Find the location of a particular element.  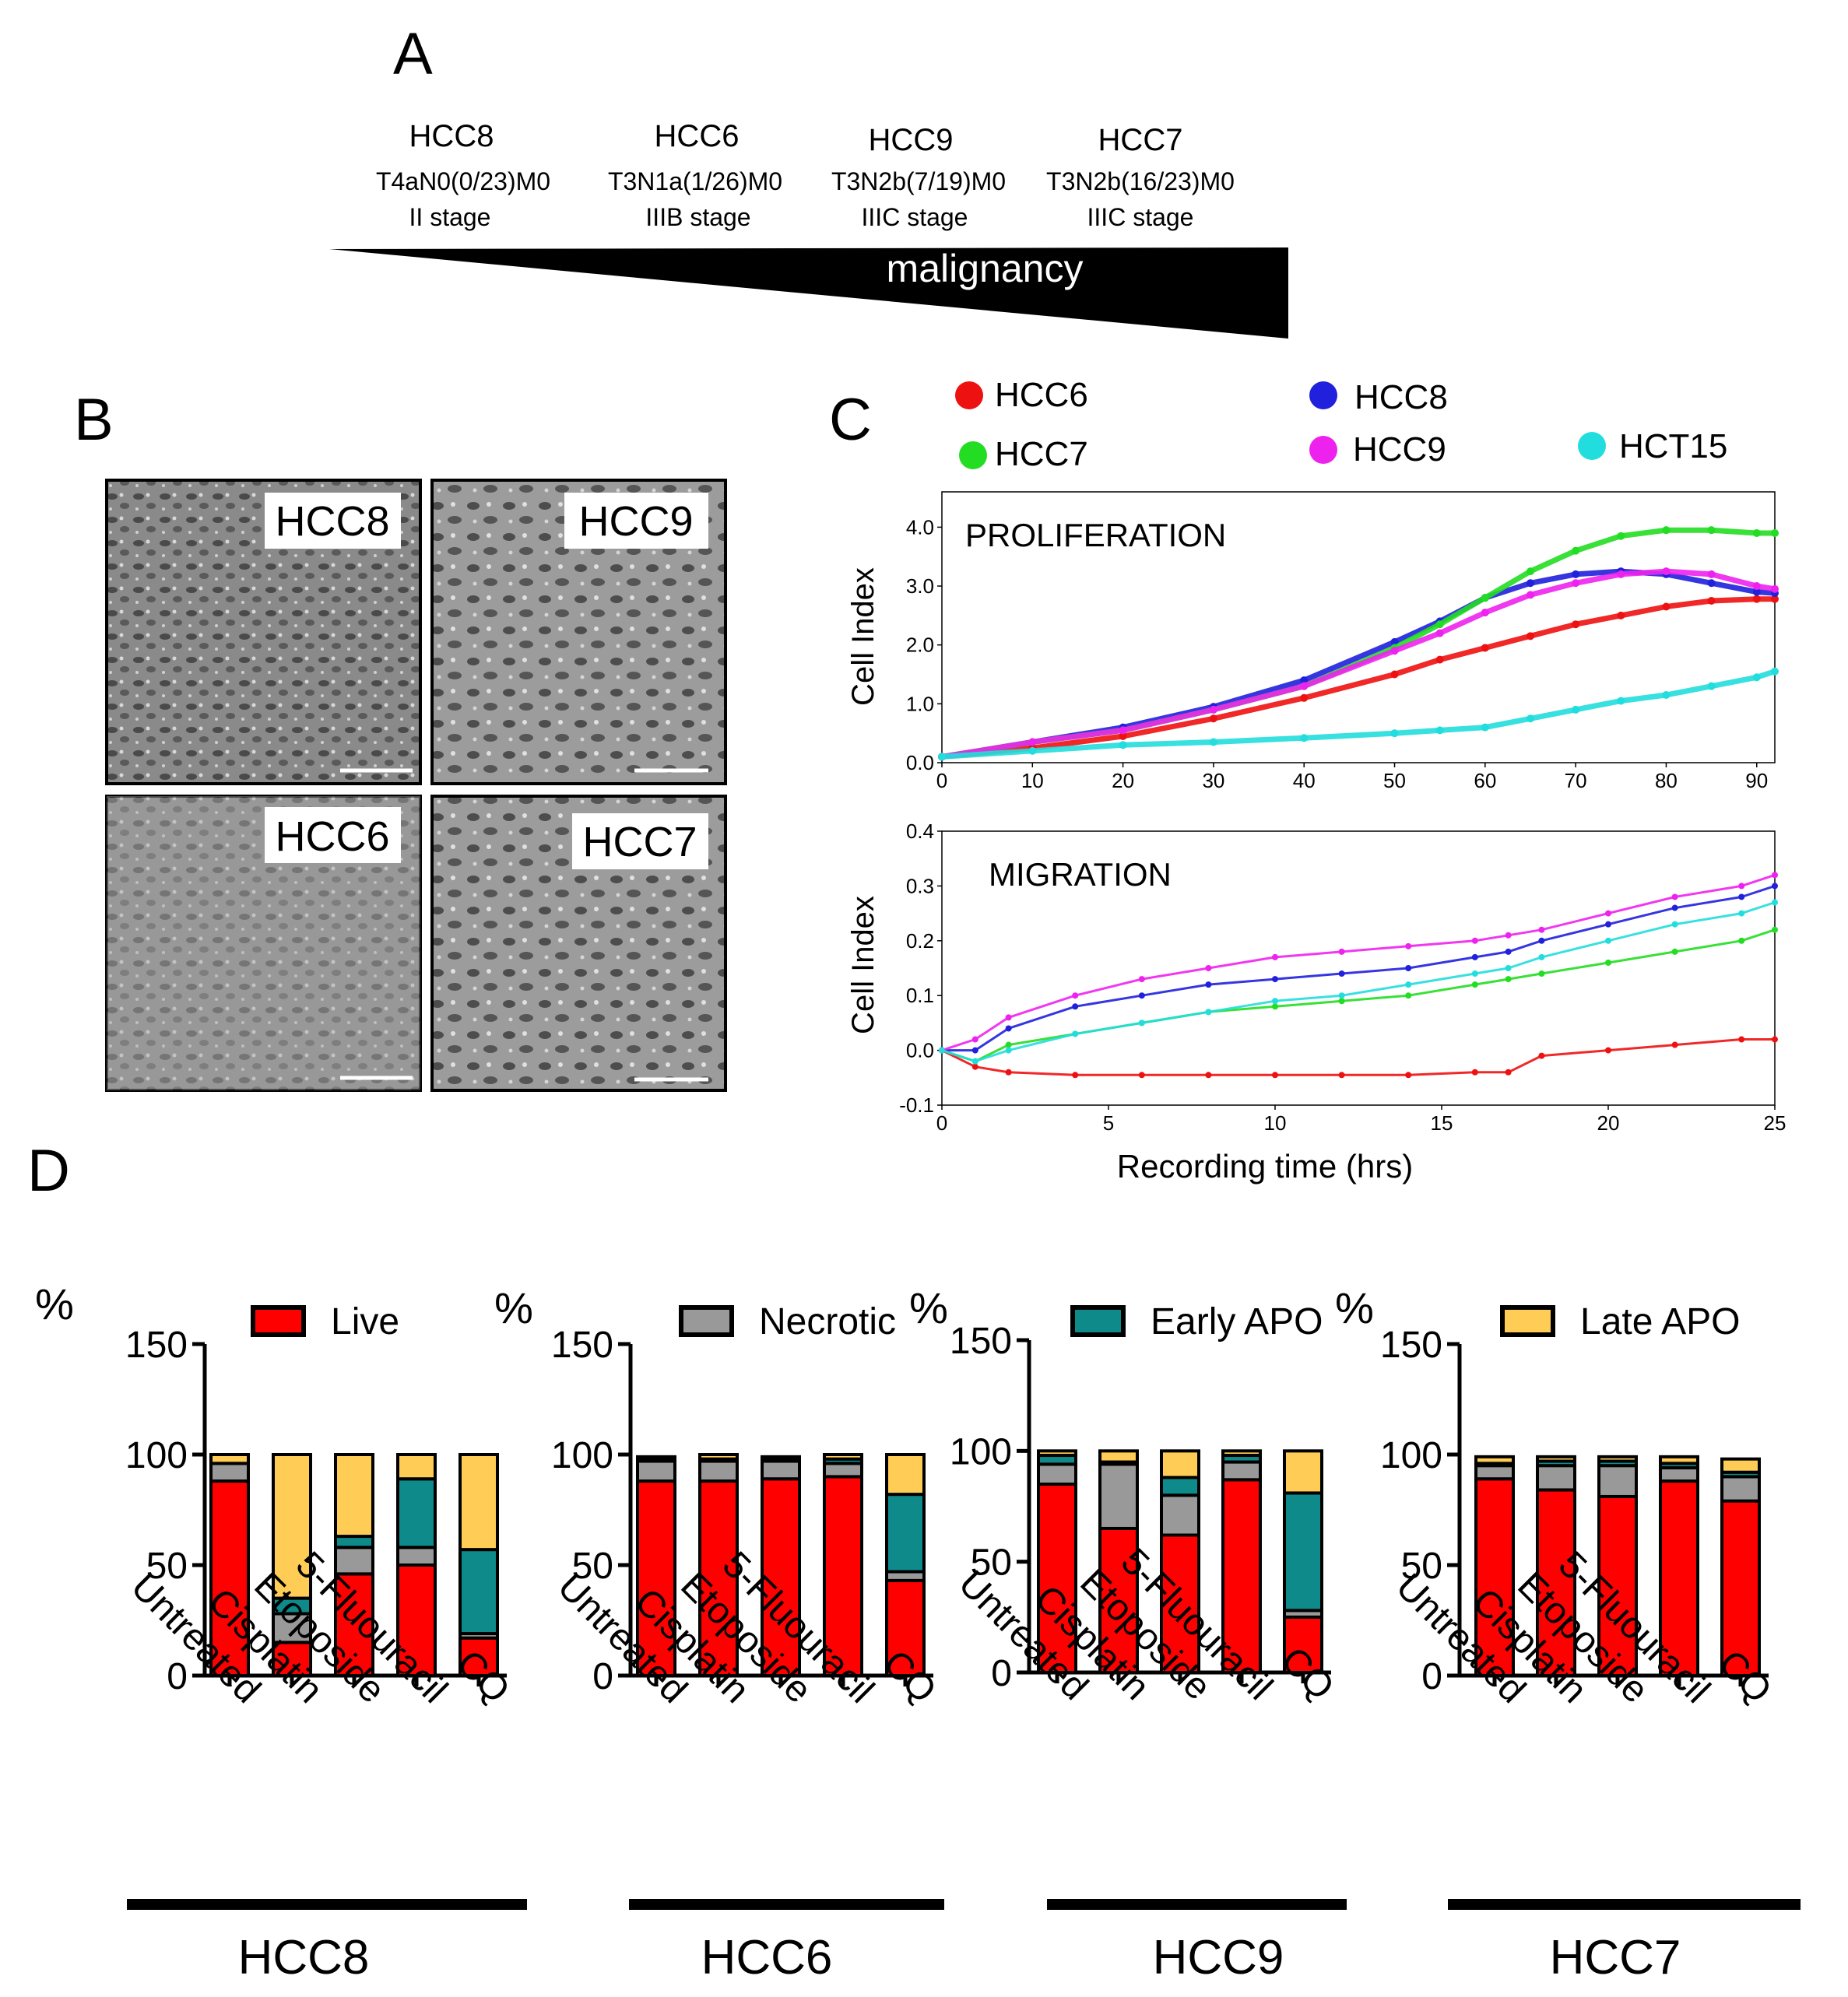

chart-title: PROLIFERATION is located at coordinates (1095, 535).